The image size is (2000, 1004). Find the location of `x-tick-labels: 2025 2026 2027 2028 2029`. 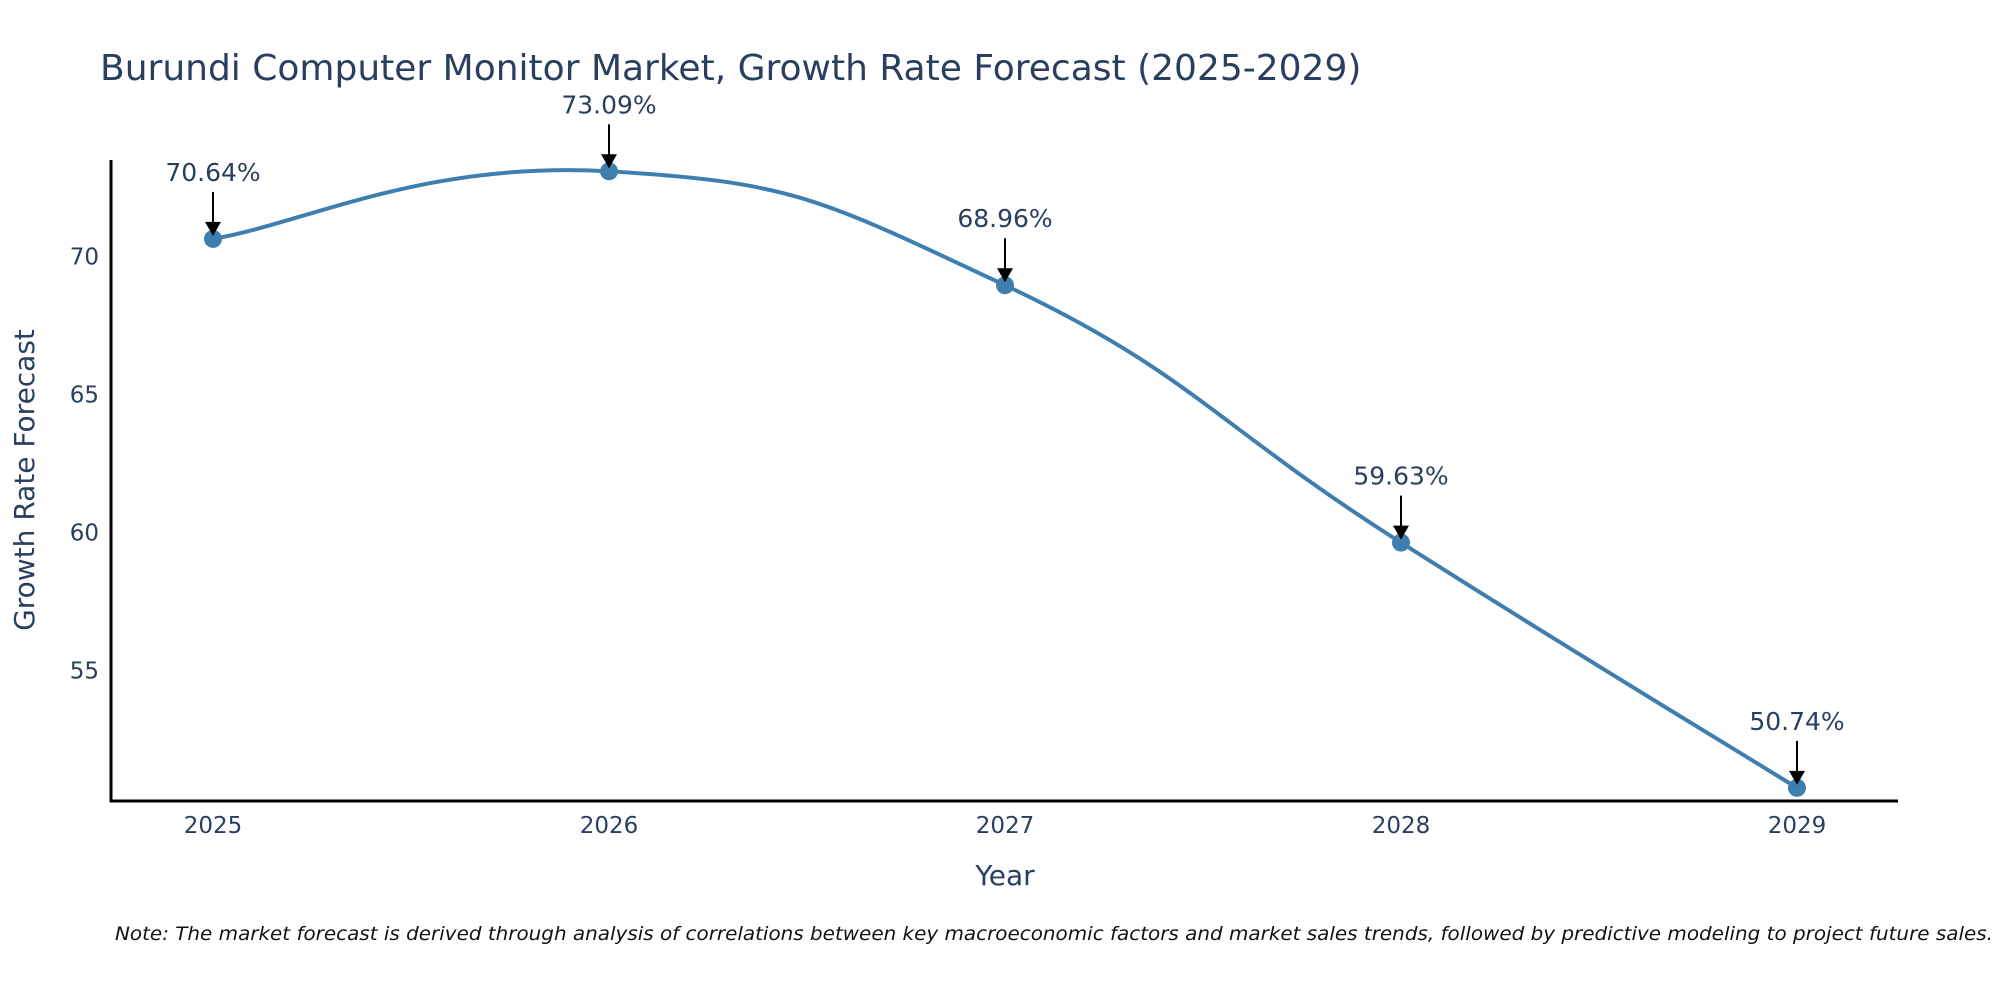

x-tick-labels: 2025 2026 2027 2028 2029 is located at coordinates (1005, 826).